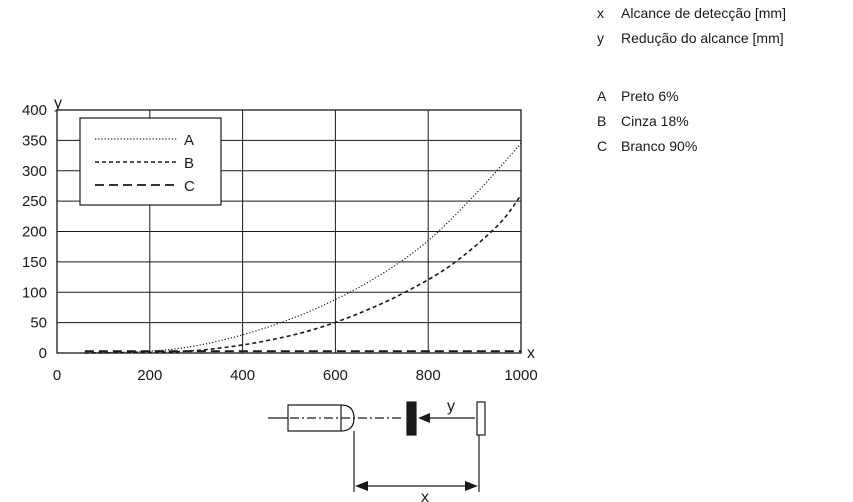 The width and height of the screenshot is (853, 502). What do you see at coordinates (57, 375) in the screenshot?
I see `x-tick-label: 0` at bounding box center [57, 375].